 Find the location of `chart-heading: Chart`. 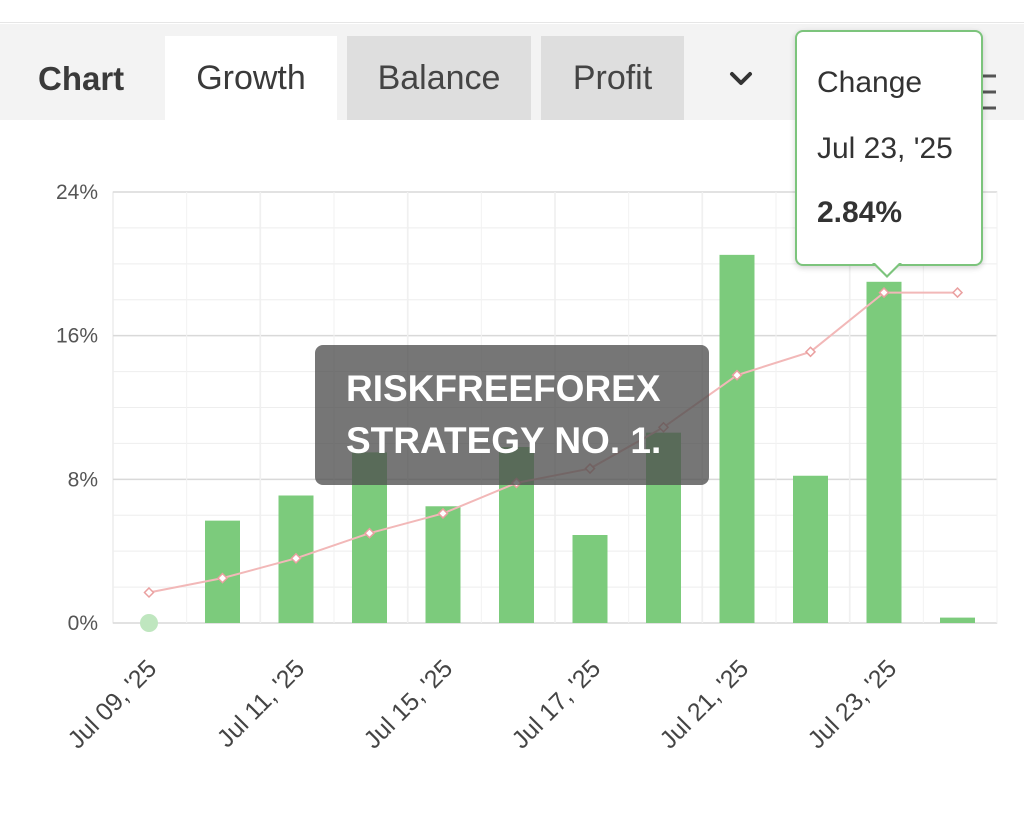

chart-heading: Chart is located at coordinates (81, 78).